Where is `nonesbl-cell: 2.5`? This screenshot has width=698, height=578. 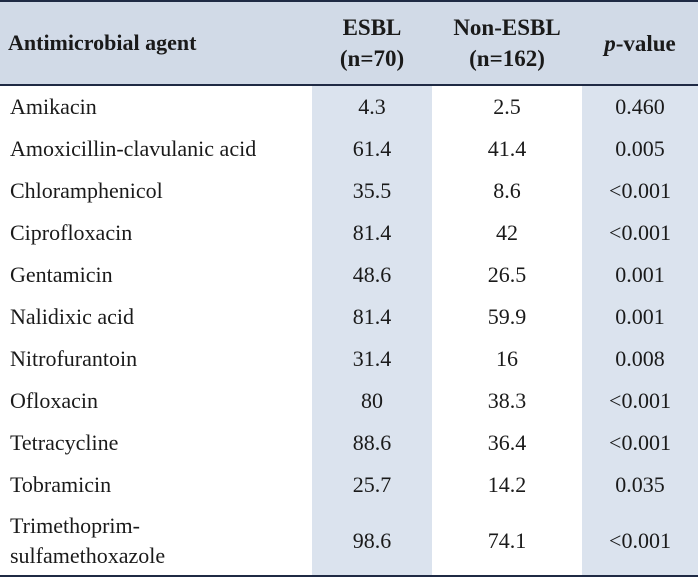
nonesbl-cell: 2.5 is located at coordinates (507, 106).